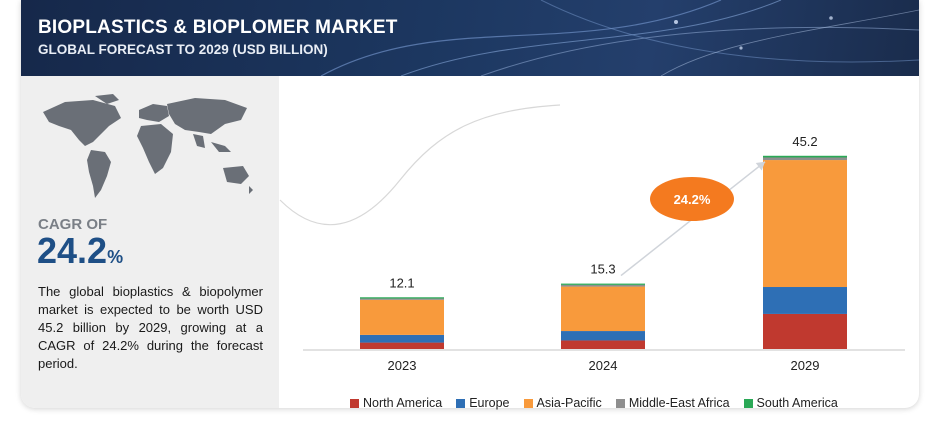 The image size is (943, 429). I want to click on growth-arrow-head, so click(760, 166).